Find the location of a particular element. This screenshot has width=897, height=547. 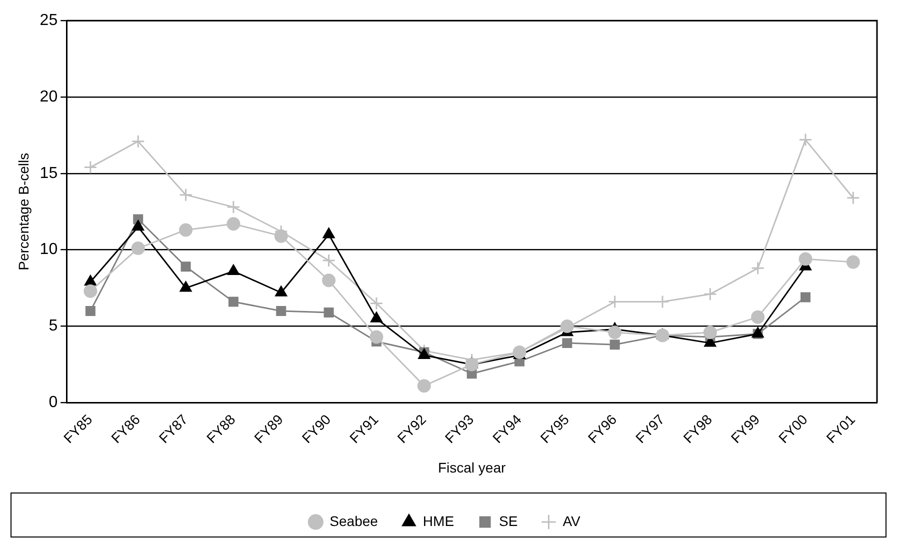

y-tick-label: 10 is located at coordinates (49, 249).